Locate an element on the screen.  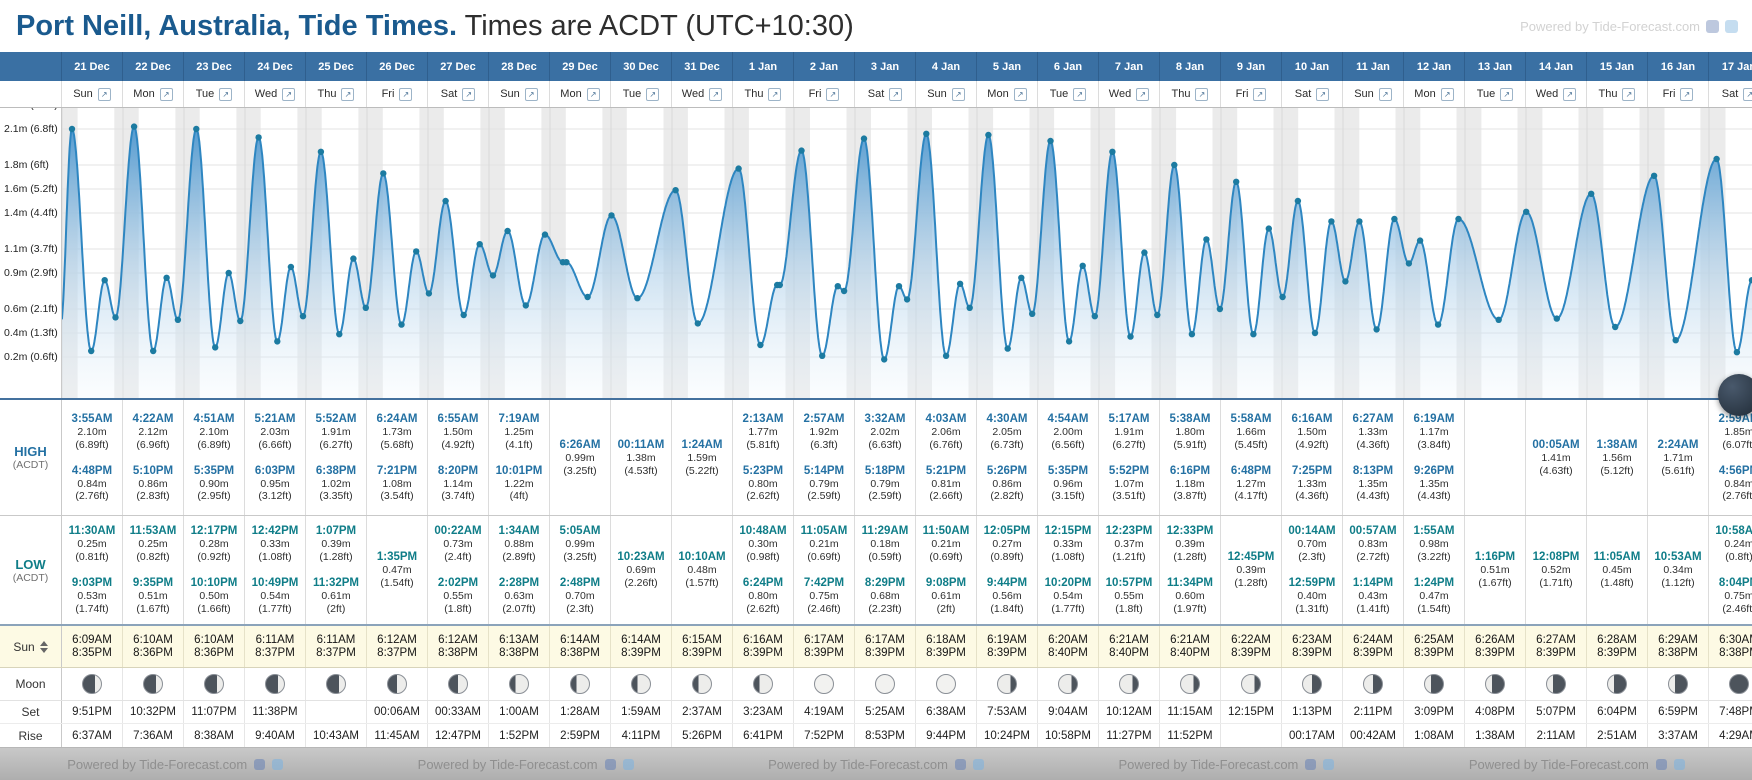
tide-height-ft: (5.81ft) is located at coordinates (763, 444).